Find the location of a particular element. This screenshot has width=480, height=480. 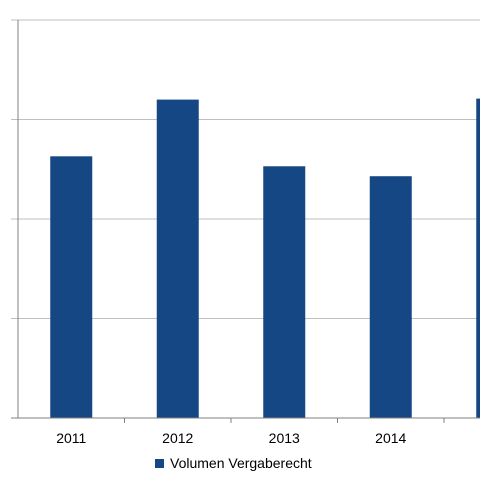

legend: Volumen Vergaberecht is located at coordinates (233, 463).